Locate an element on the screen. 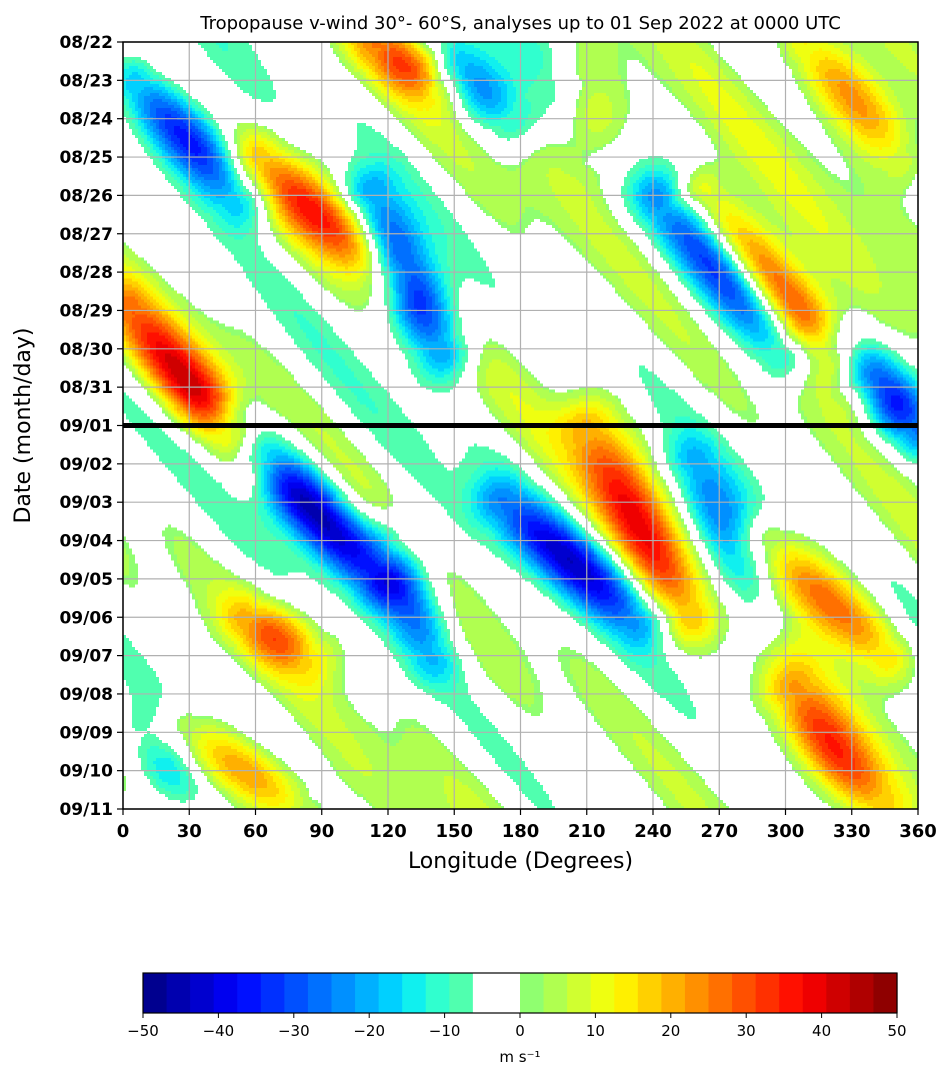  y-tick-label: 08/27 is located at coordinates (86, 235).